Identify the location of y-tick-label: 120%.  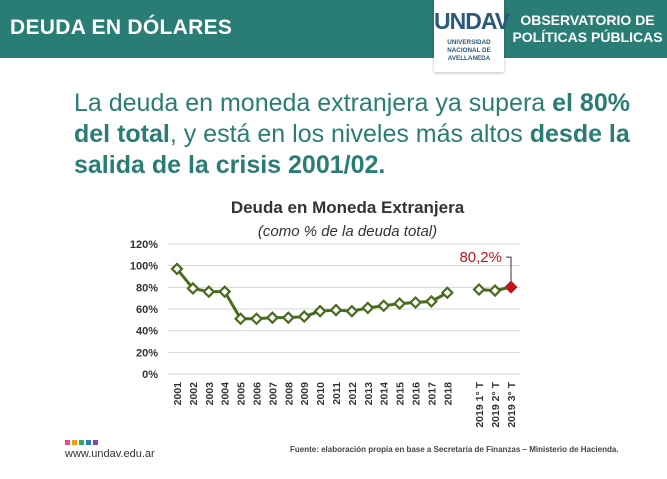
(144, 245).